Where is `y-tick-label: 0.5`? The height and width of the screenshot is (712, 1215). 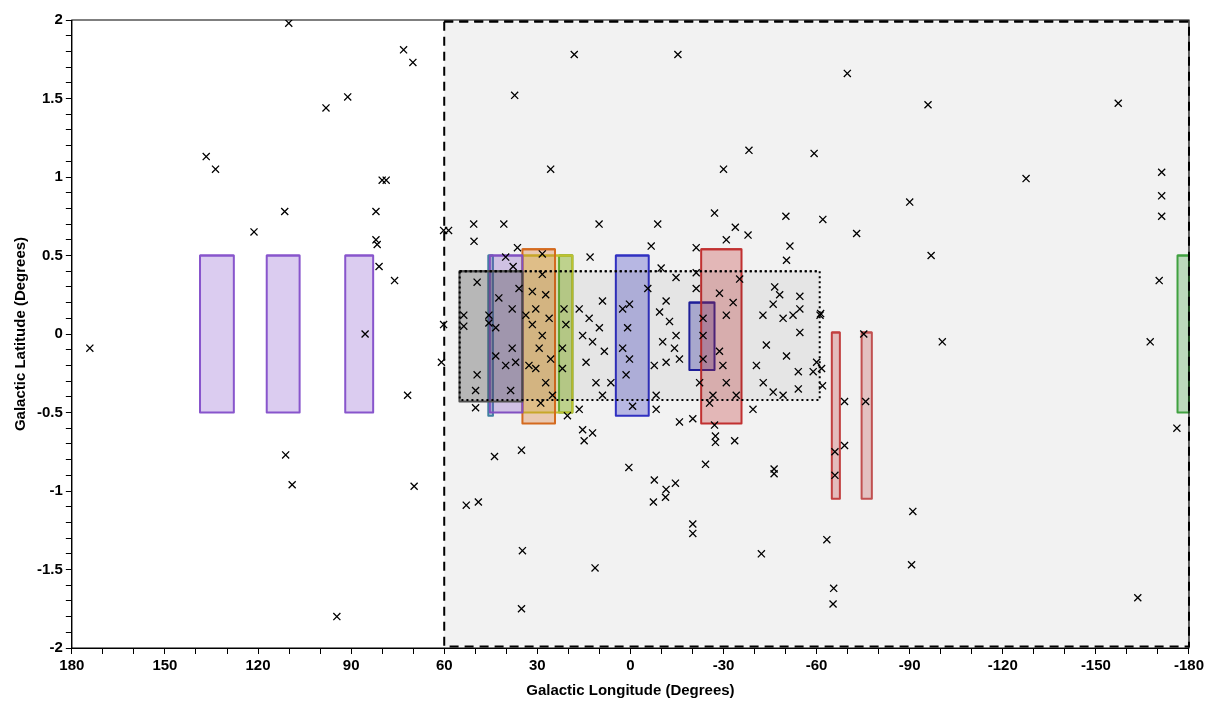 y-tick-label: 0.5 is located at coordinates (52, 254).